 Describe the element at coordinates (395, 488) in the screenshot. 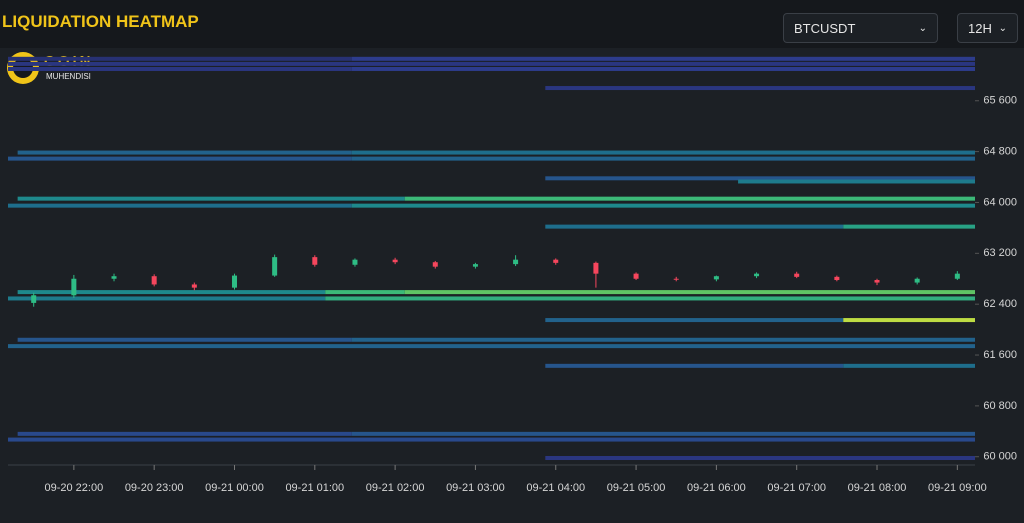

I see `x-tick-label: 09-21 02:00` at that location.